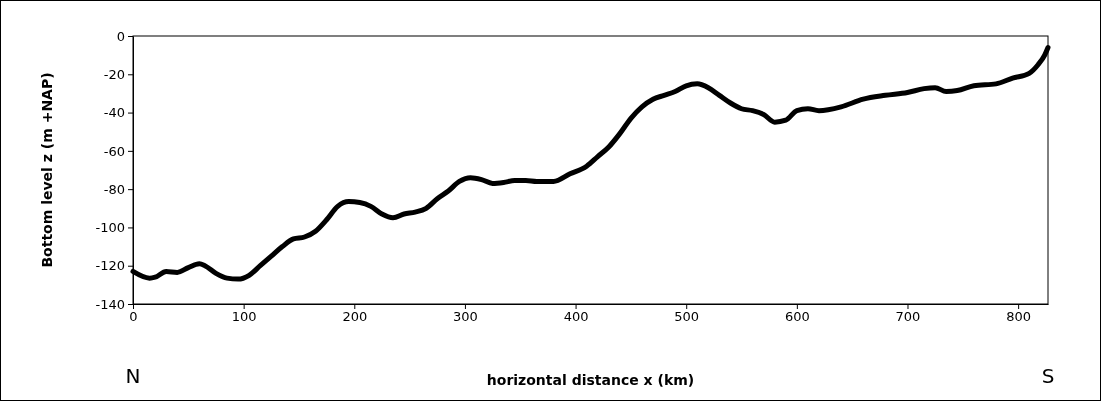 The image size is (1101, 401). What do you see at coordinates (1019, 317) in the screenshot?
I see `x-tick-label: 800` at bounding box center [1019, 317].